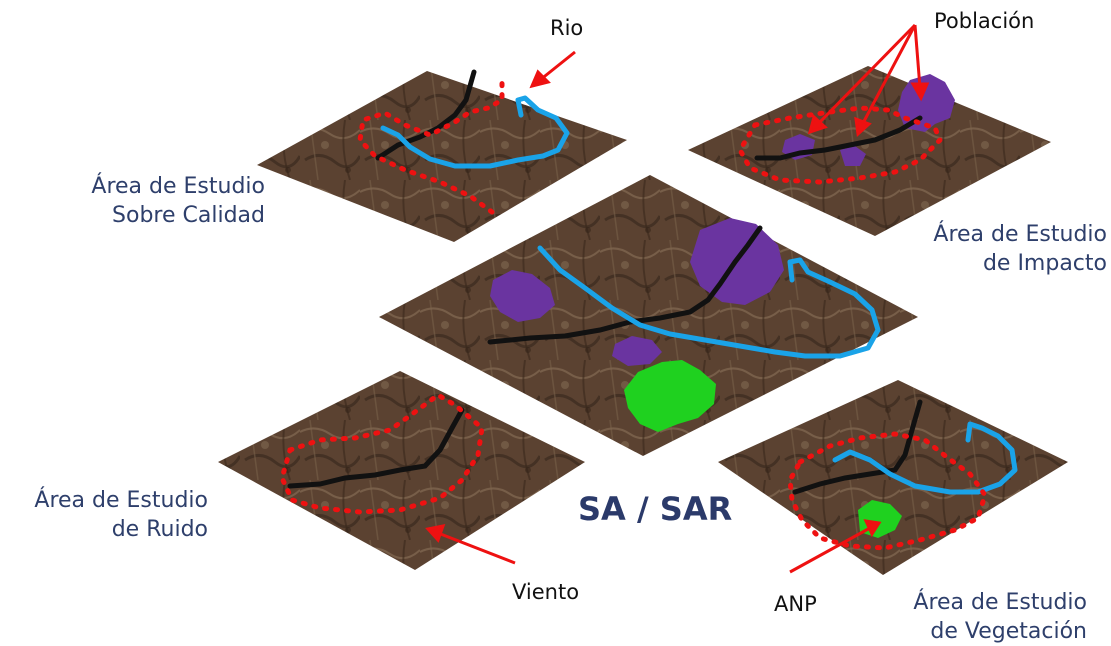 This screenshot has width=1111, height=646. What do you see at coordinates (625, 285) in the screenshot?
I see `road-central` at bounding box center [625, 285].